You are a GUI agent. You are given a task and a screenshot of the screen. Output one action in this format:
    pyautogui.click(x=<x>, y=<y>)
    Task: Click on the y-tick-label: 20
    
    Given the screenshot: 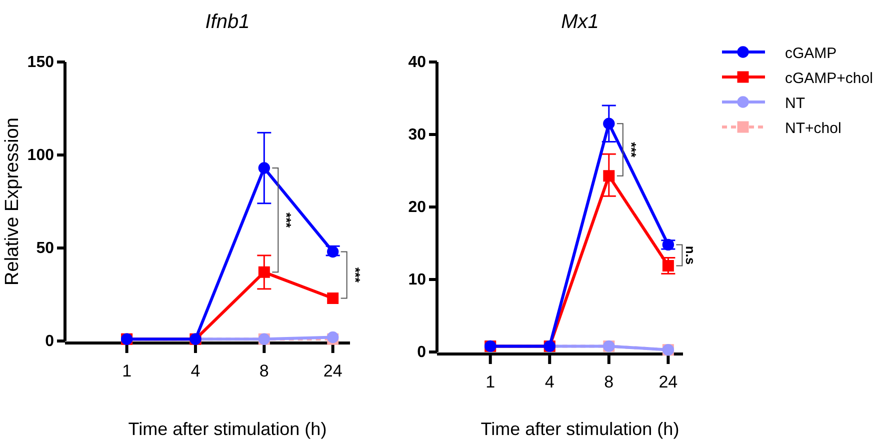 What is the action you would take?
    pyautogui.click(x=417, y=207)
    